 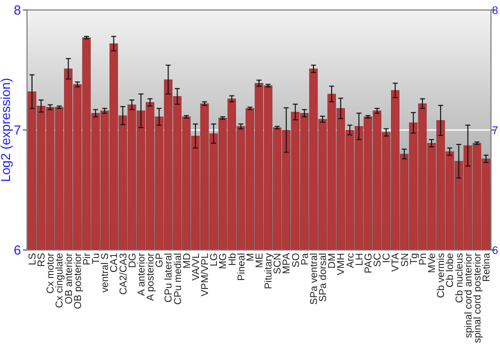 What do you see at coordinates (132, 260) in the screenshot?
I see `x-tick-label: DG` at bounding box center [132, 260].